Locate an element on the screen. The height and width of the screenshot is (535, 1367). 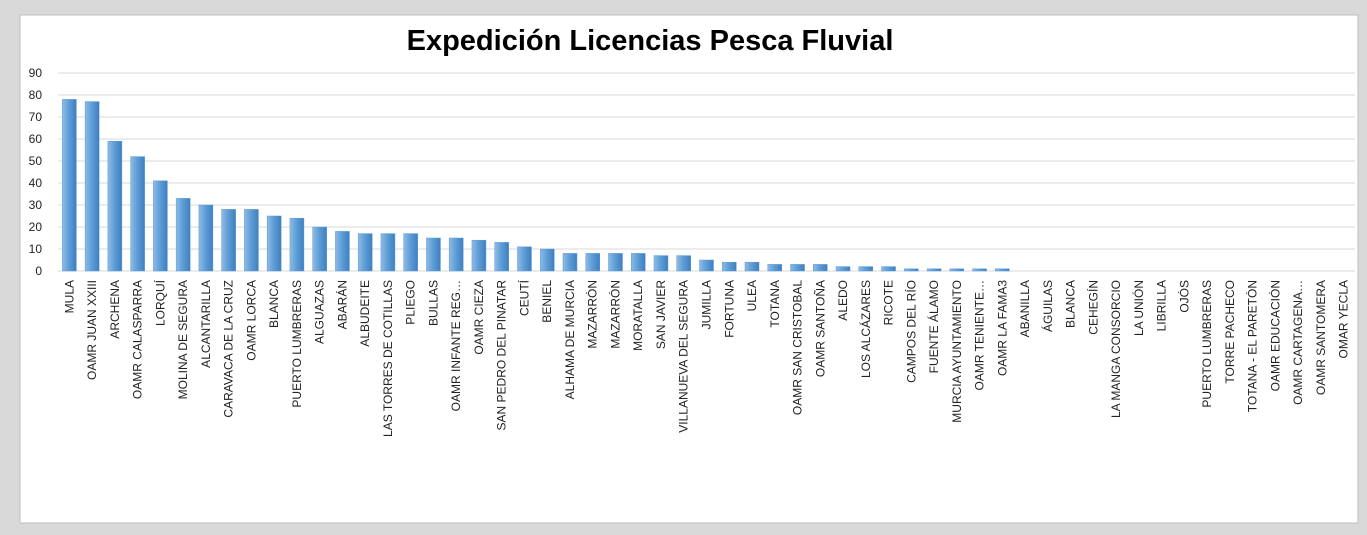
x-tick-label: OAMR SANTOMERA is located at coordinates (1321, 337).